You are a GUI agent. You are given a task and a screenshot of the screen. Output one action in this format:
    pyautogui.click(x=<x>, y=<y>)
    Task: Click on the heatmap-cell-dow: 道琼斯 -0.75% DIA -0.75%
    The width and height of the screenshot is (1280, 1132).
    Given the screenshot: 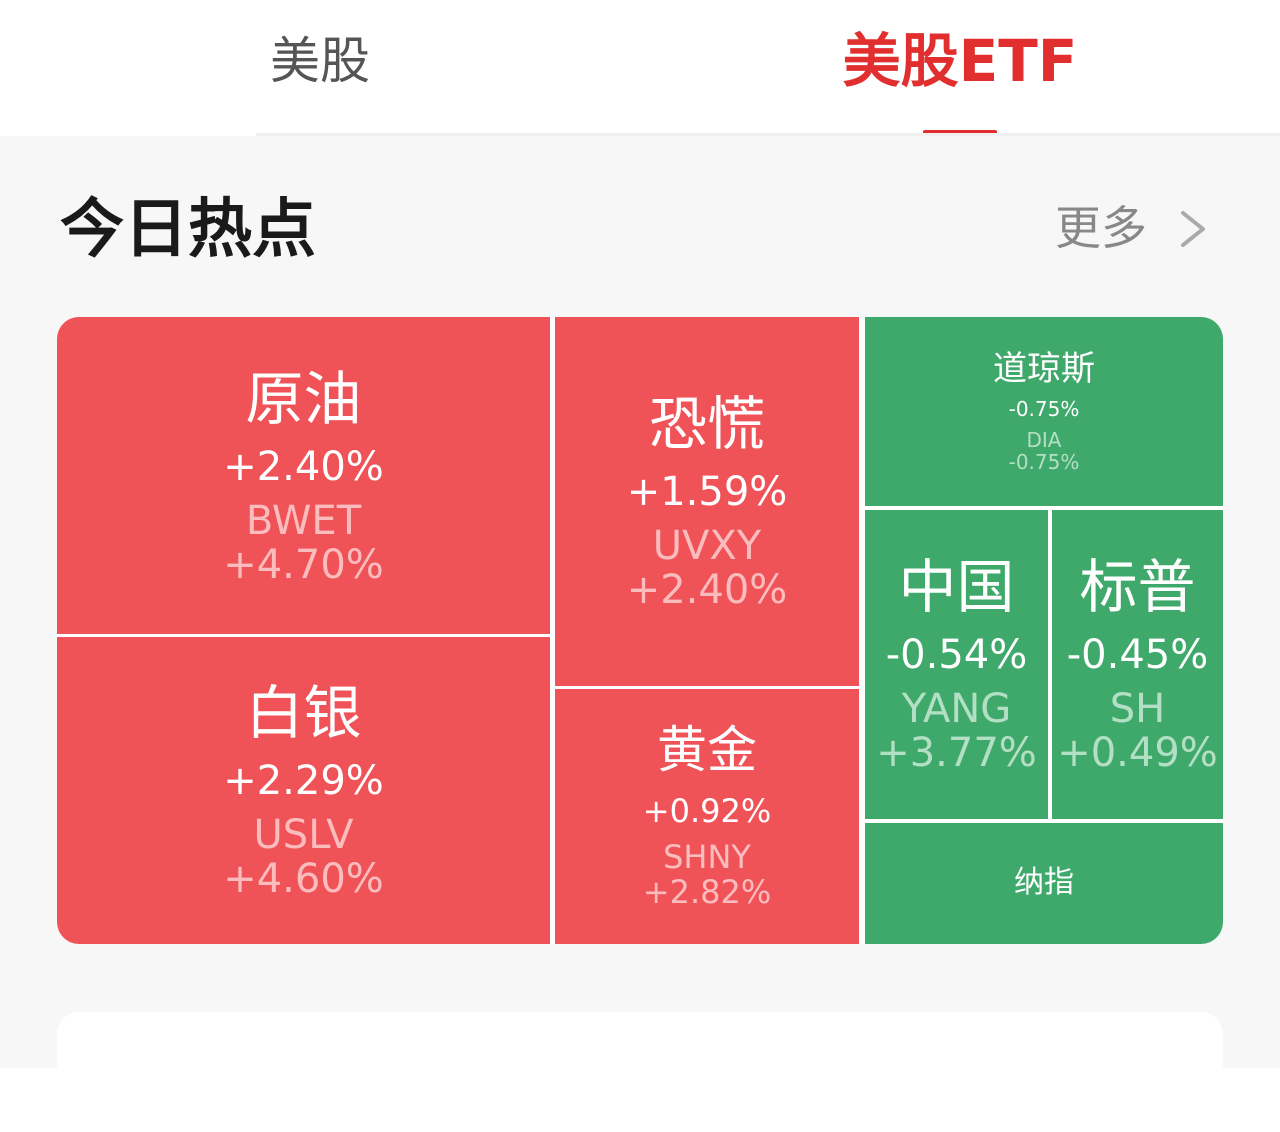 What is the action you would take?
    pyautogui.click(x=1044, y=411)
    